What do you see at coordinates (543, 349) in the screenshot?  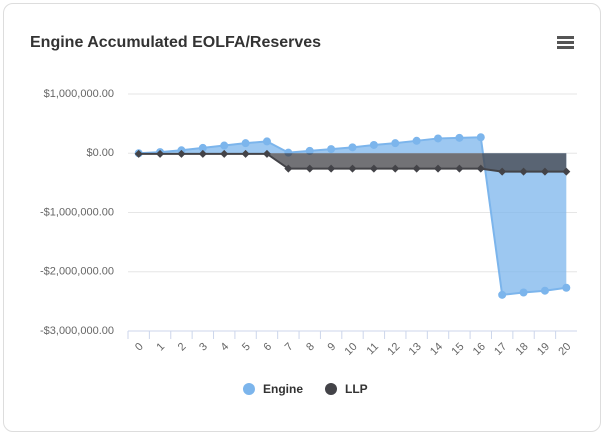 I see `x-tick-label: 19` at bounding box center [543, 349].